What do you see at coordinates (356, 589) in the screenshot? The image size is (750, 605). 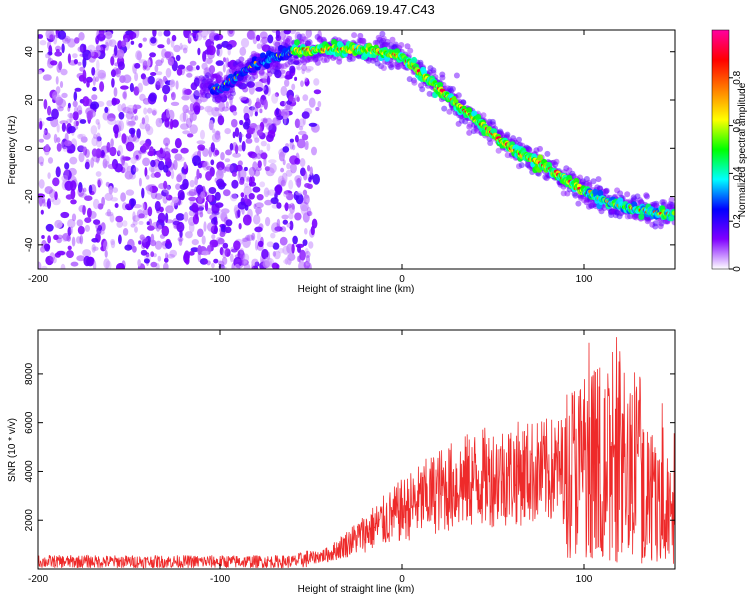 I see `snr-x-axis-label: Height of straight line (km)` at bounding box center [356, 589].